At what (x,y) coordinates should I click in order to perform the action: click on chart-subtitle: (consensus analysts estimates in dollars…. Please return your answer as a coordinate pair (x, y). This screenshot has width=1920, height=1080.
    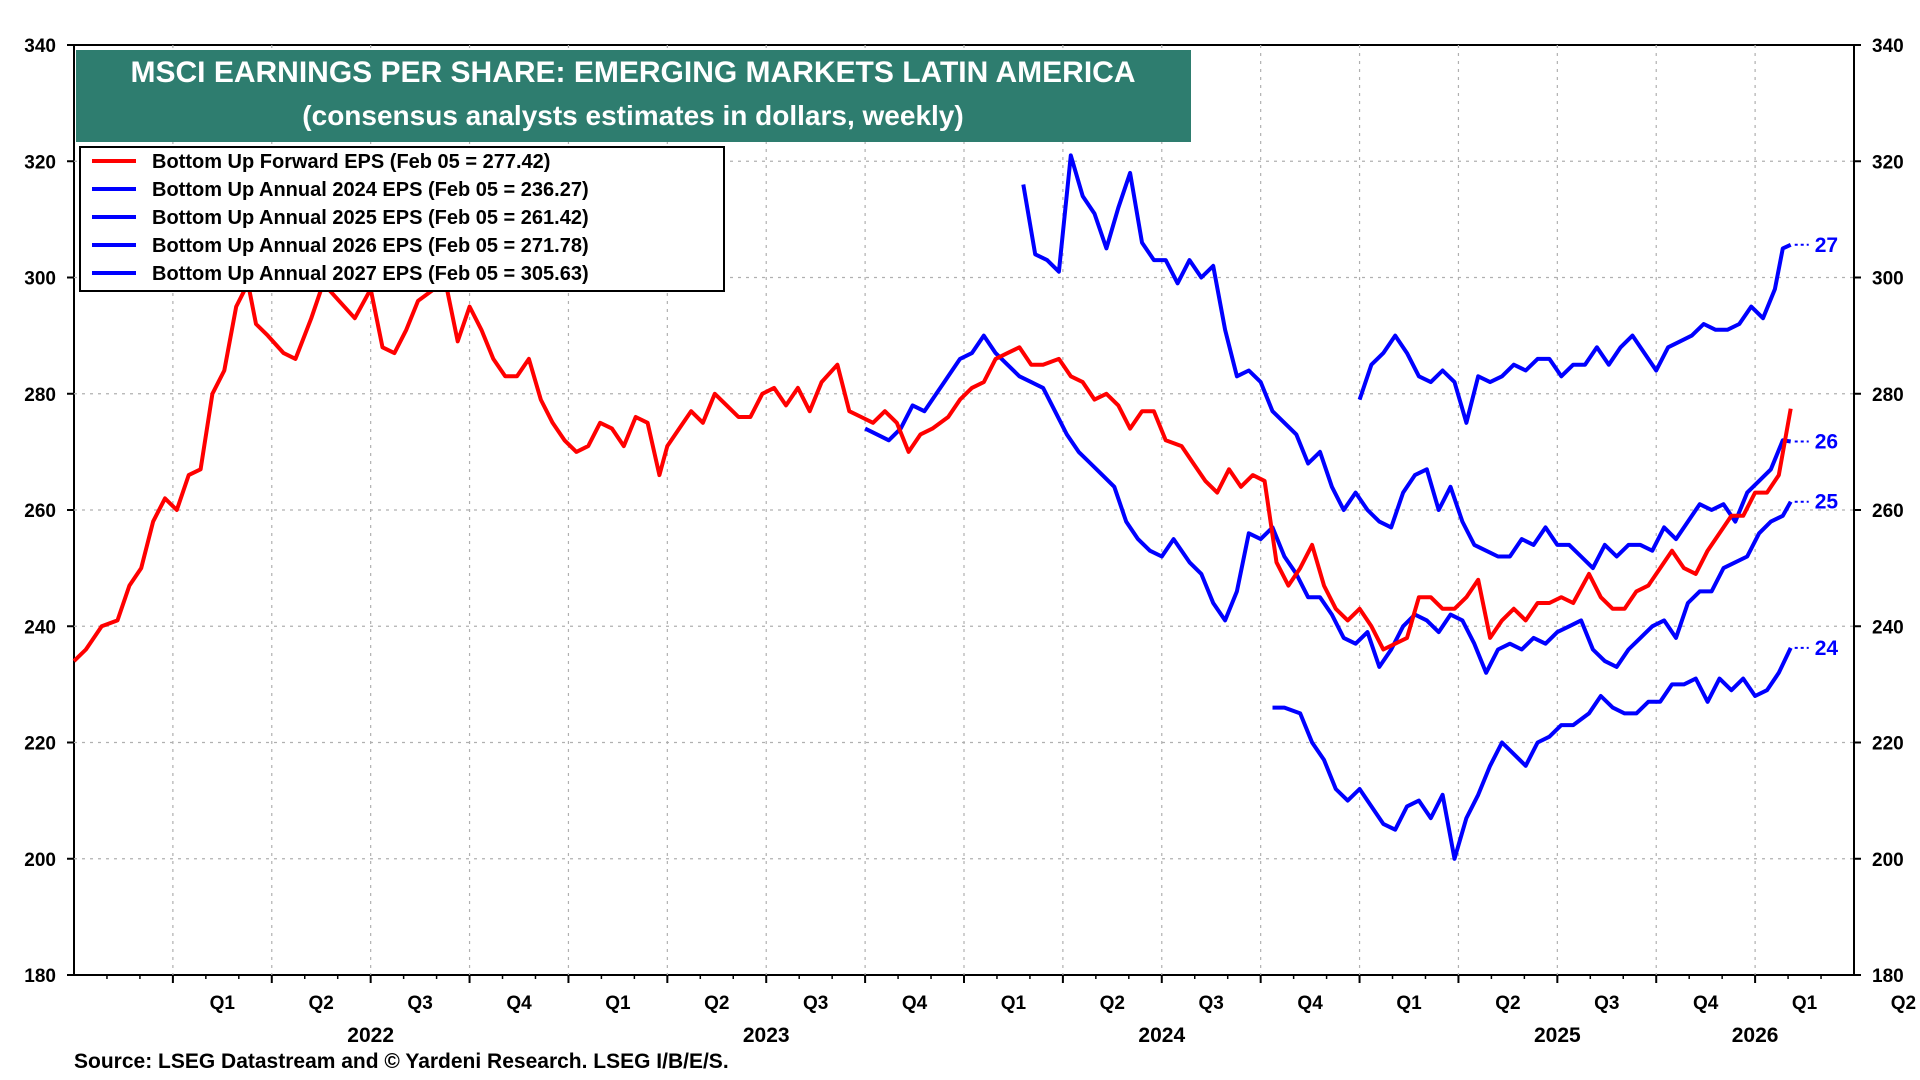
    Looking at the image, I should click on (632, 115).